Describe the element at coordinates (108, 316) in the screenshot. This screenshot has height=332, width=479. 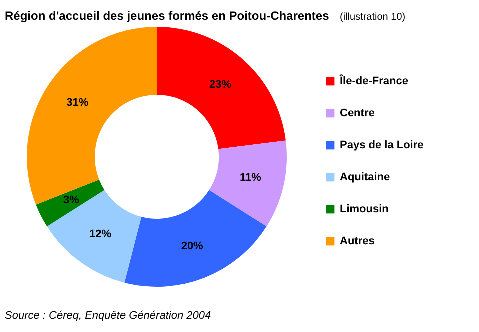
I see `source-note: Source : Céreq, Enquête Génération 2004` at that location.